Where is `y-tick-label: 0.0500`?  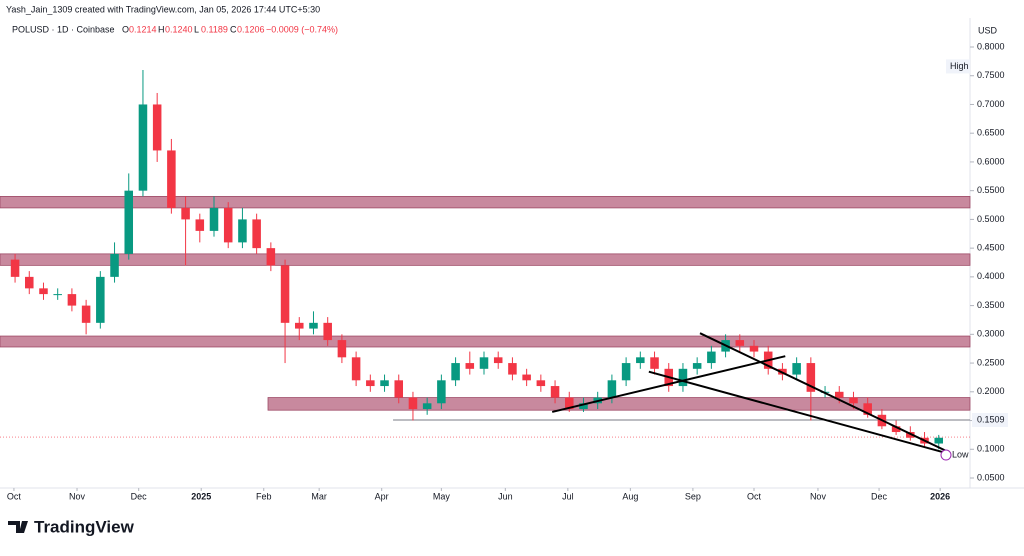 y-tick-label: 0.0500 is located at coordinates (991, 477).